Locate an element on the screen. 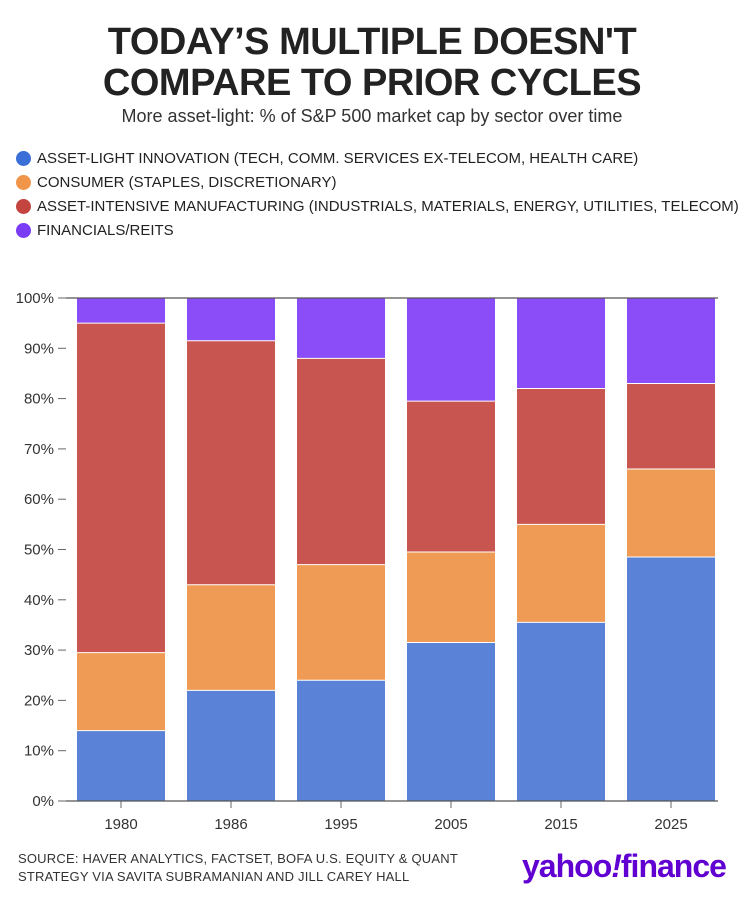  y-tick-label: 20% is located at coordinates (39, 700).